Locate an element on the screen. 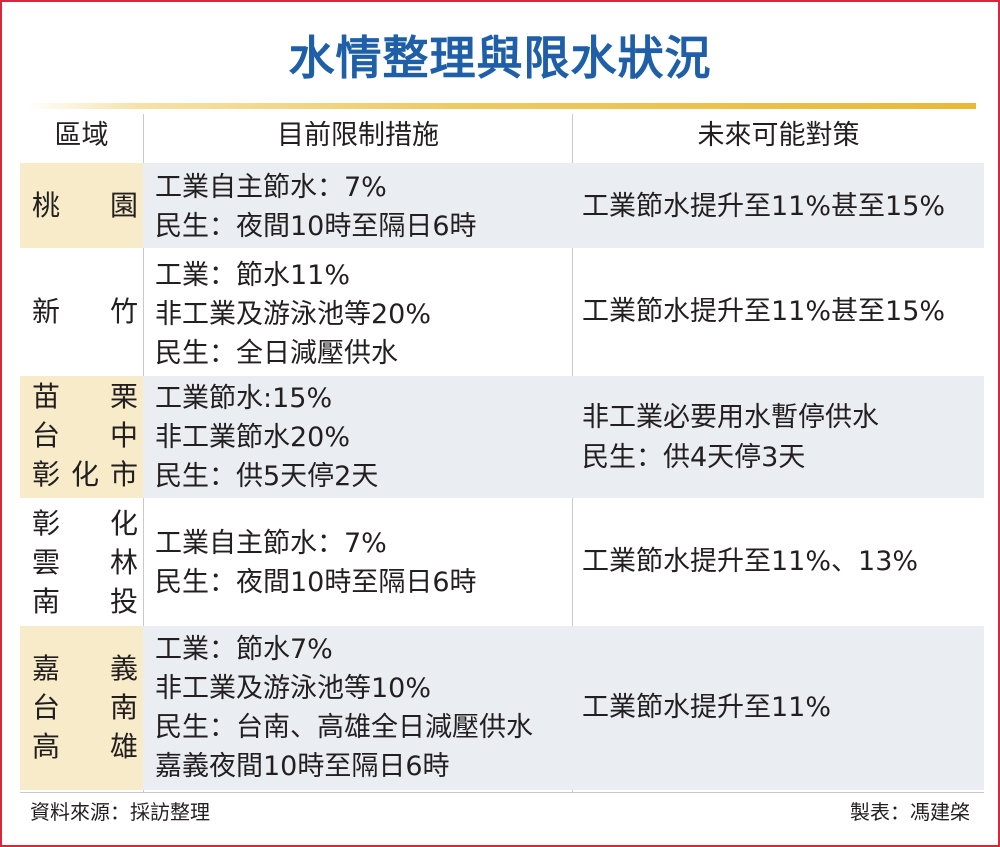  region-cell: 彰 化 雲 林 南 投 is located at coordinates (81, 562).